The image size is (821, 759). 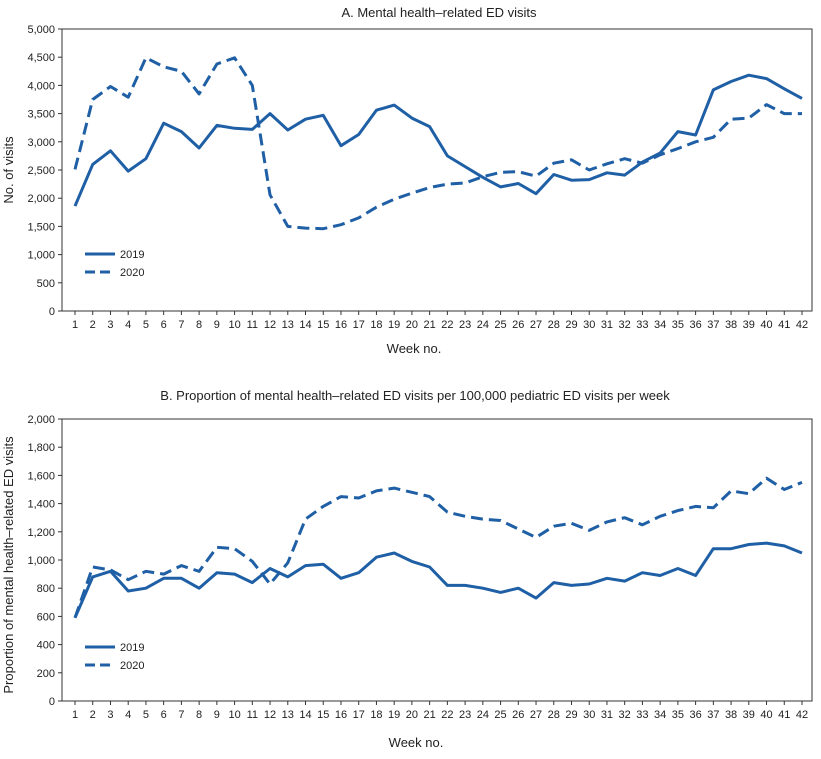 What do you see at coordinates (41, 505) in the screenshot?
I see `panel-b-y-tick-label: 1,400` at bounding box center [41, 505].